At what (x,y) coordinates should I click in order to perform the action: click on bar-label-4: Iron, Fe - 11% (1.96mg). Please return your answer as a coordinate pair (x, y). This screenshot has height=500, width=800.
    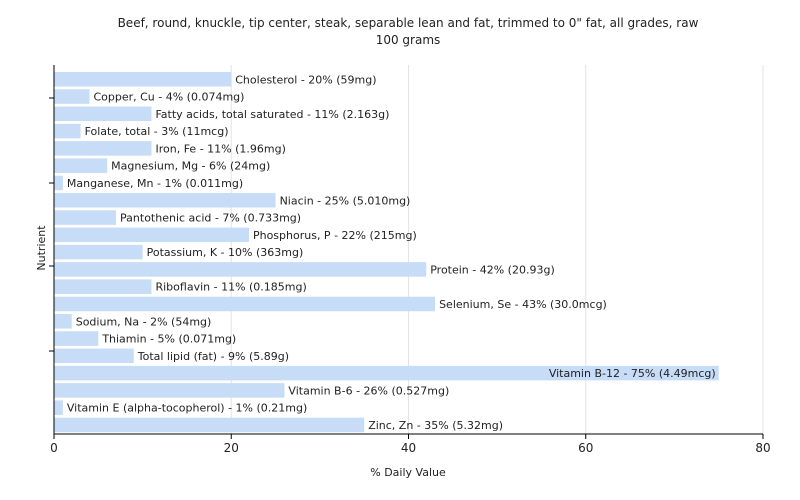
    Looking at the image, I should click on (220, 148).